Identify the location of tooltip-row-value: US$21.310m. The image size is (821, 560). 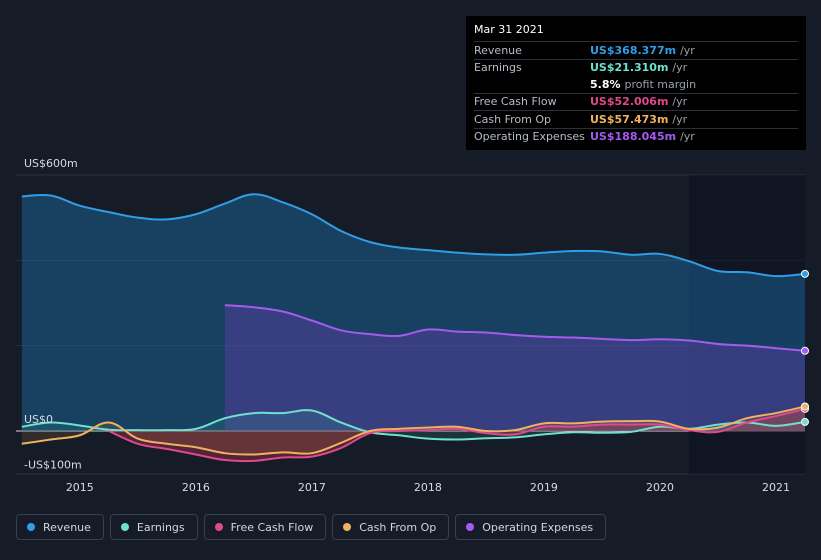
(629, 68).